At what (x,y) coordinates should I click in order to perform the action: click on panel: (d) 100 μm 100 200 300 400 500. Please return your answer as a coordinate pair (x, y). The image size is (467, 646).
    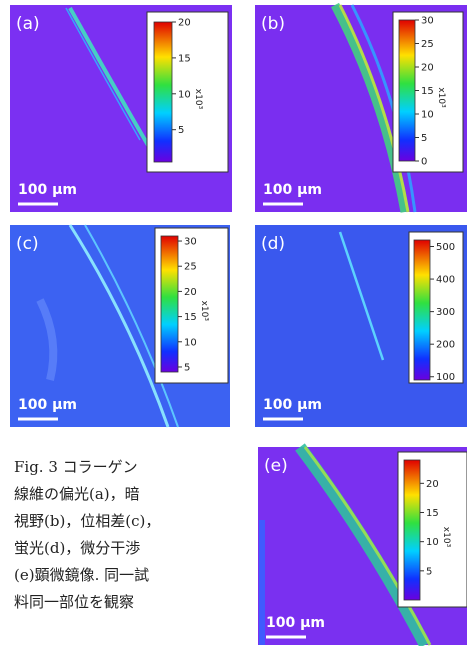
    Looking at the image, I should click on (361, 326).